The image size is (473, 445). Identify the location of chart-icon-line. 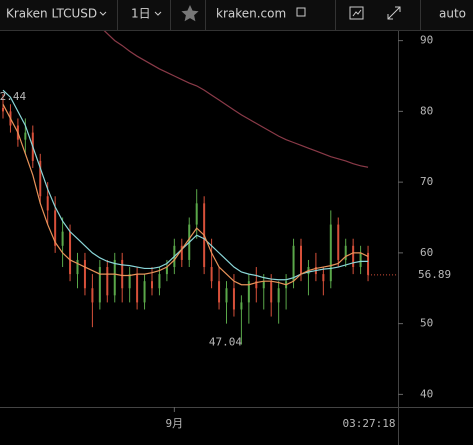
(357, 13).